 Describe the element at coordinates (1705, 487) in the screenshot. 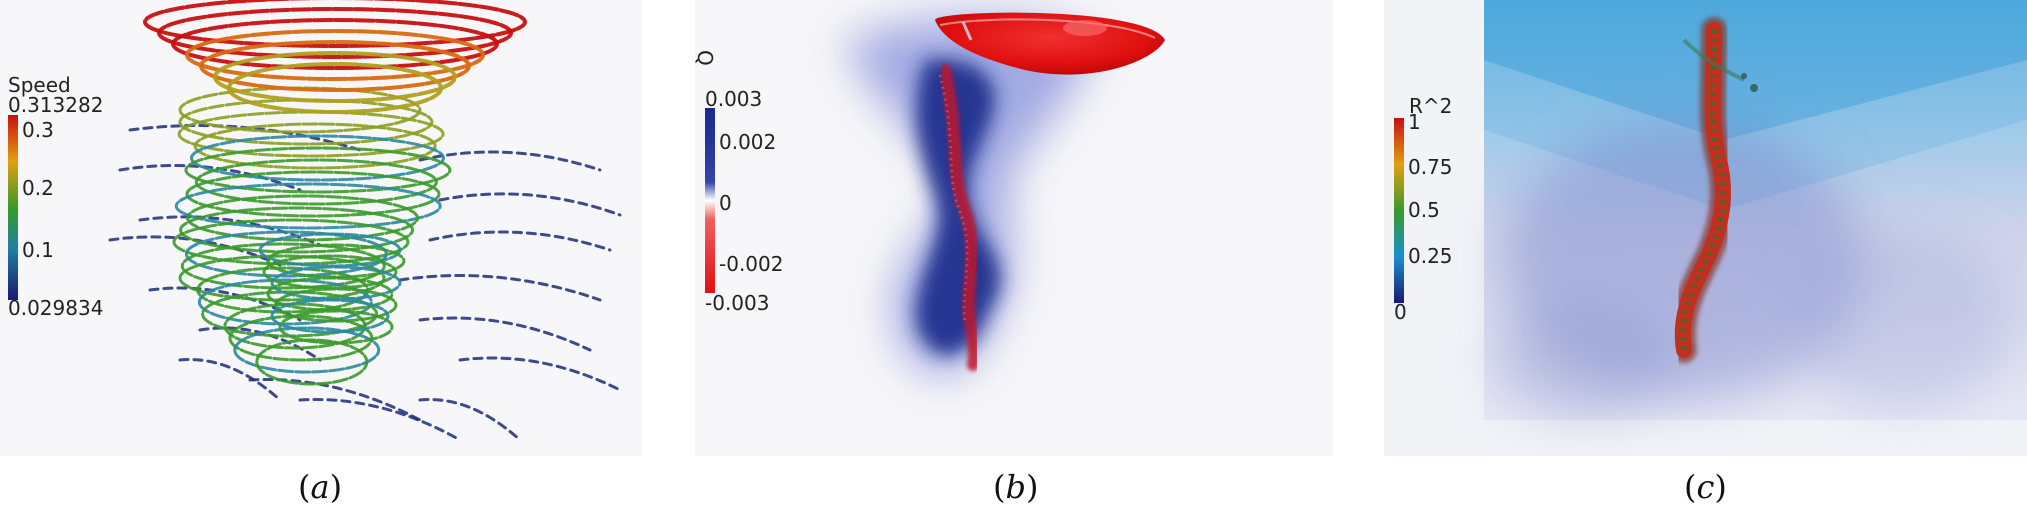

I see `caption-c: (c)` at that location.